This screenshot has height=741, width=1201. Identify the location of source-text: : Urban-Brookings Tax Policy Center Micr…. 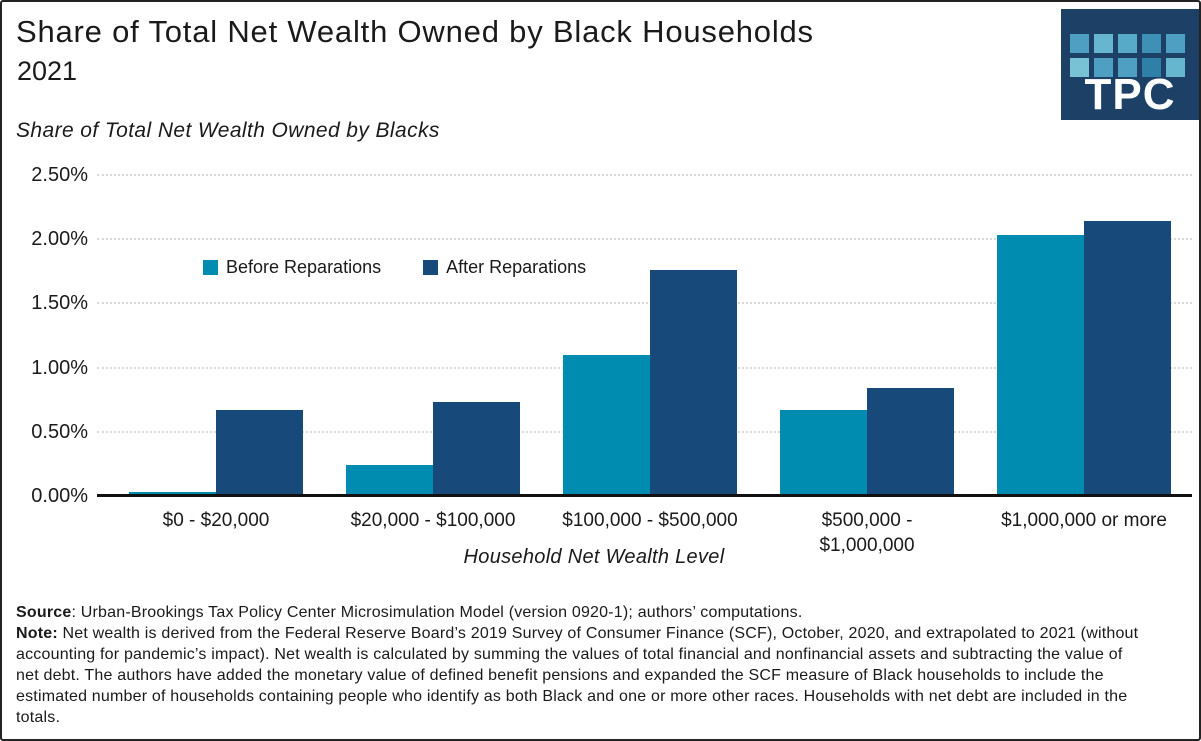
(437, 612).